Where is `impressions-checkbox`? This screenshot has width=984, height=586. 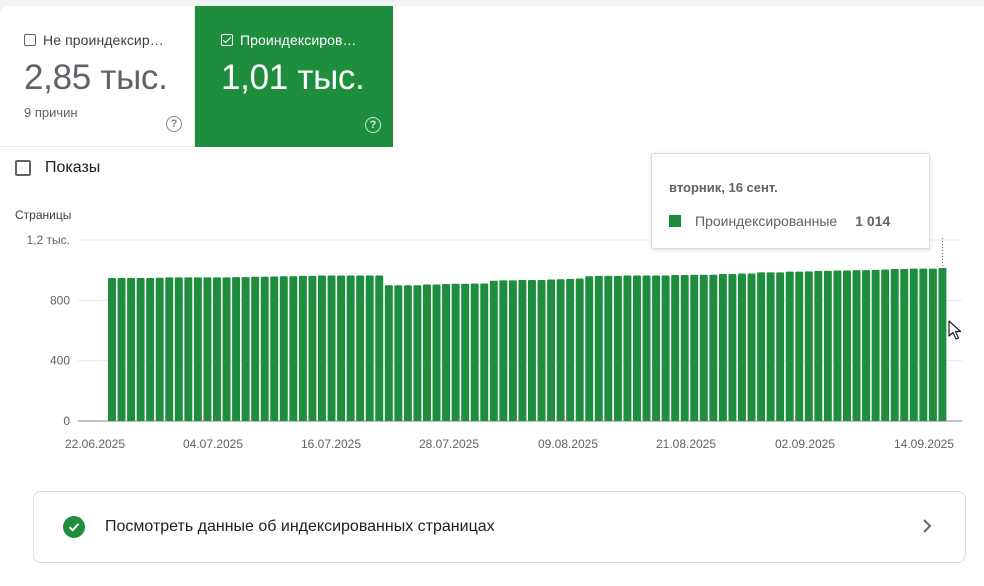 impressions-checkbox is located at coordinates (23, 168).